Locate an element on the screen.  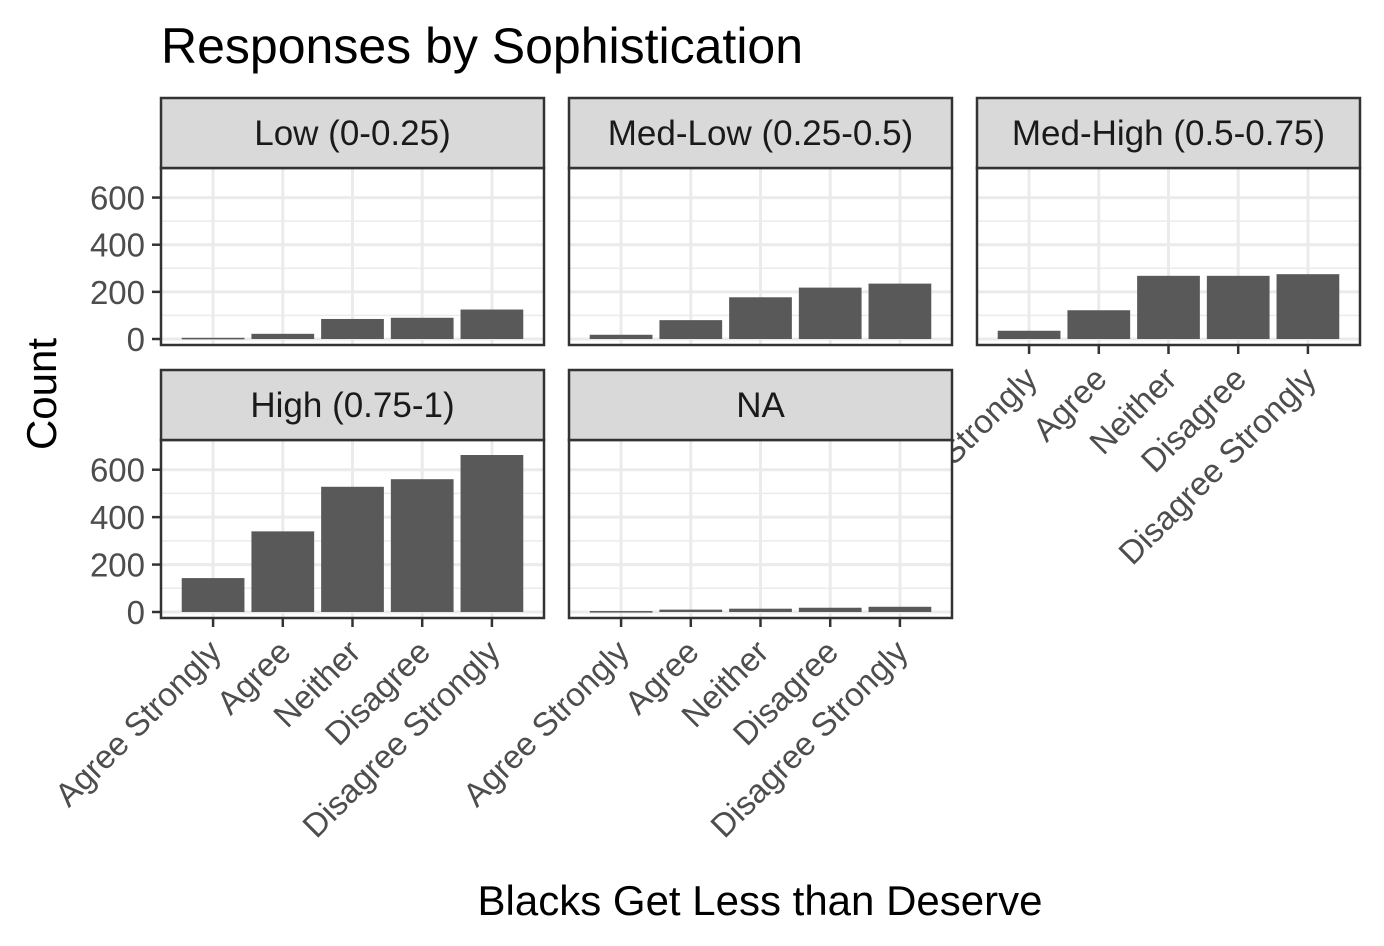
facet-strip-label: Med-Low (0.25-0.5) is located at coordinates (760, 133).